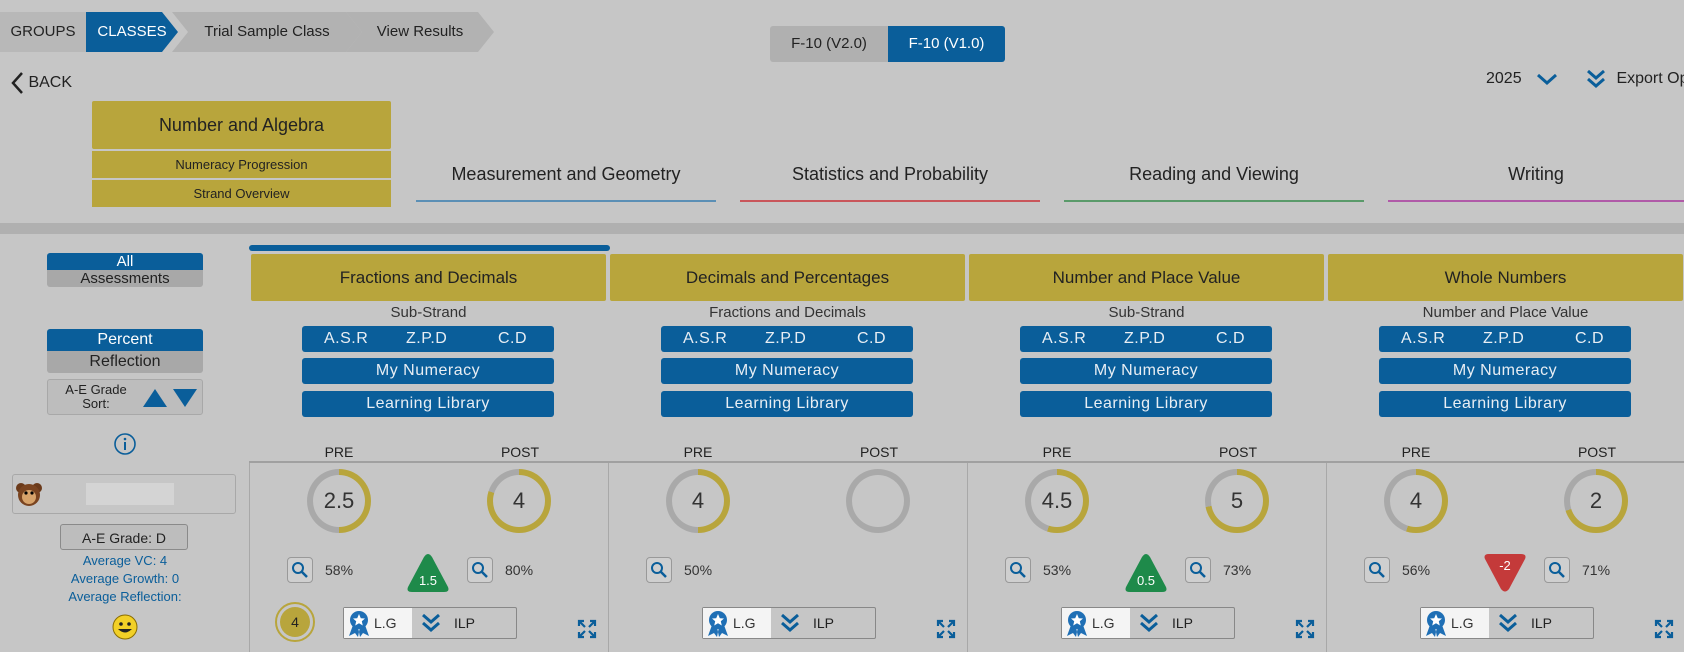  Describe the element at coordinates (946, 44) in the screenshot. I see `version-v1-button: F-10 (V1.0)` at that location.